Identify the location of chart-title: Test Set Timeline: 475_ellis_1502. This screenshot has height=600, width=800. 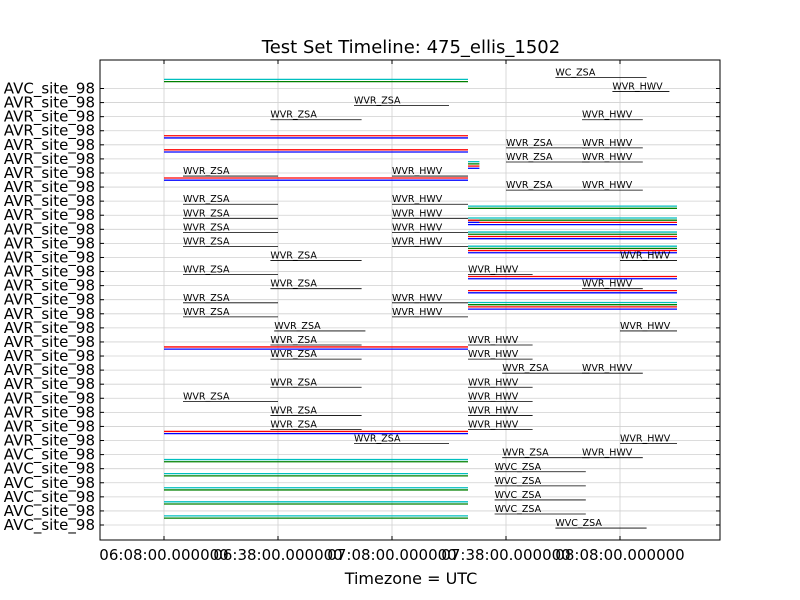
(410, 47).